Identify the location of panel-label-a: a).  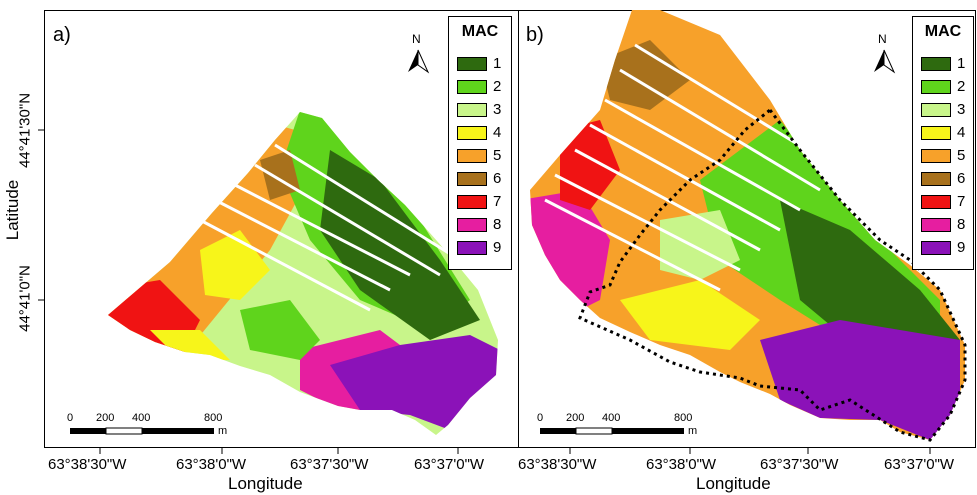
(62, 35).